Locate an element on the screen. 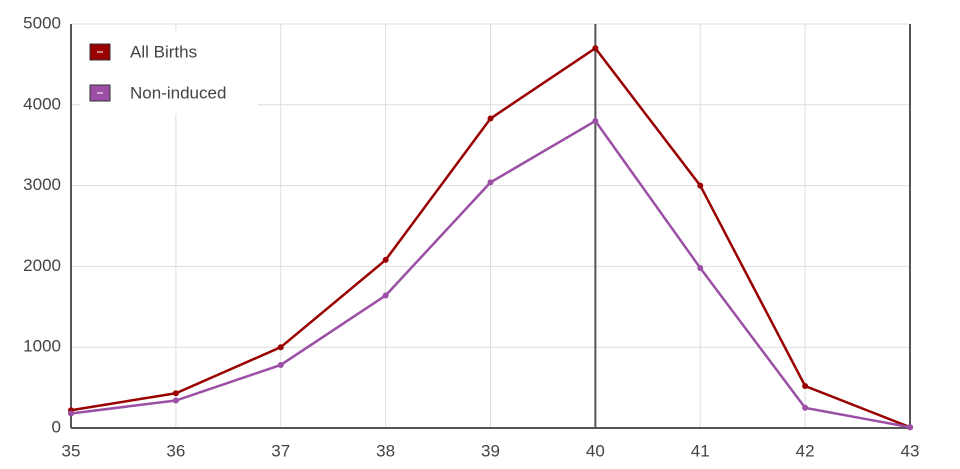  x-tick-label: 42 is located at coordinates (805, 450).